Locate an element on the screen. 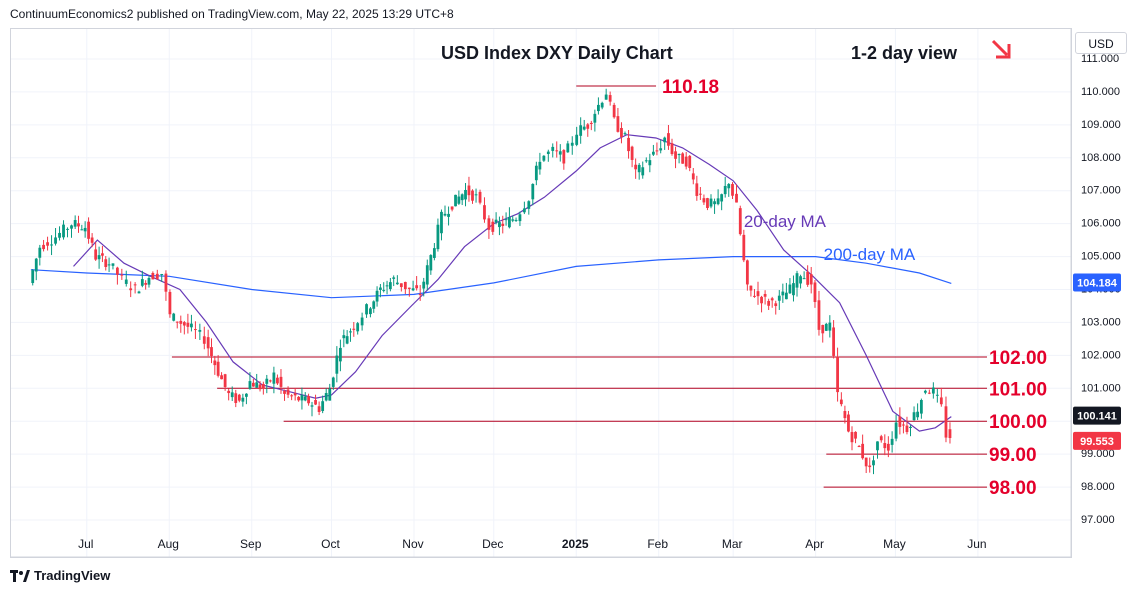 Image resolution: width=1143 pixels, height=593 pixels. level-label: 98.00 is located at coordinates (1013, 488).